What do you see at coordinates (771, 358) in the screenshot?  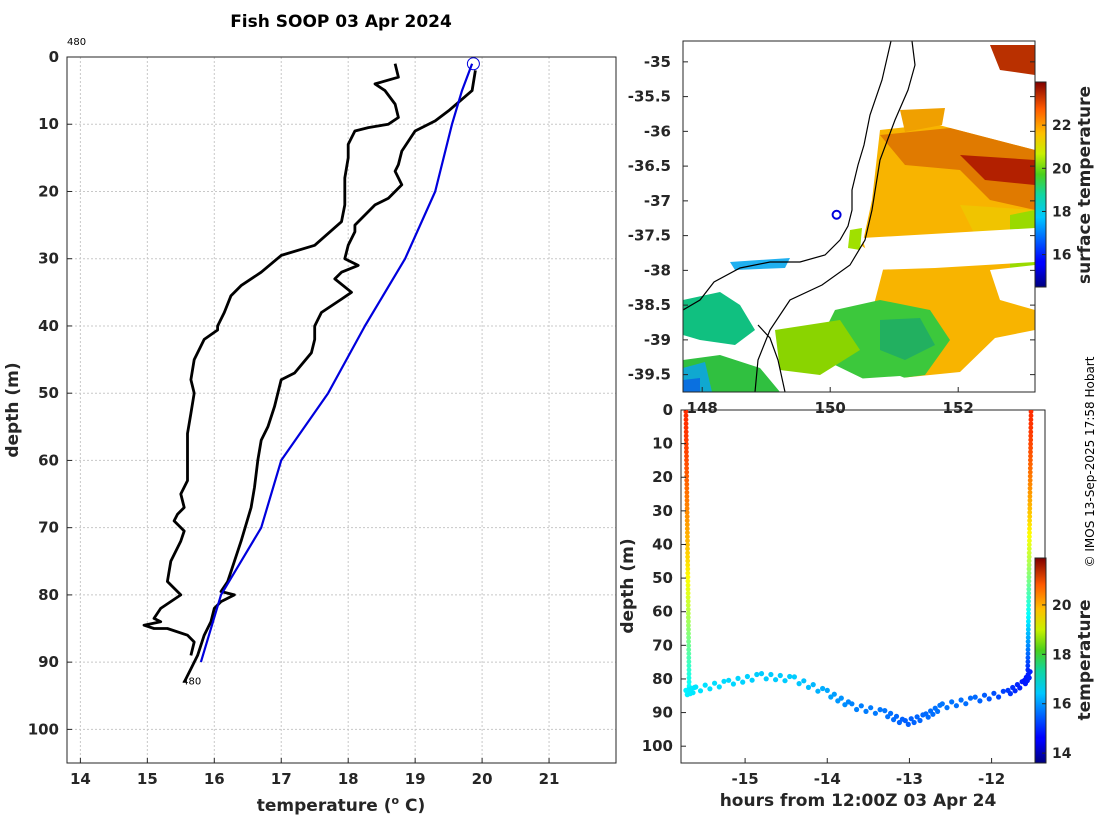 I see `shelf-contour-south` at bounding box center [771, 358].